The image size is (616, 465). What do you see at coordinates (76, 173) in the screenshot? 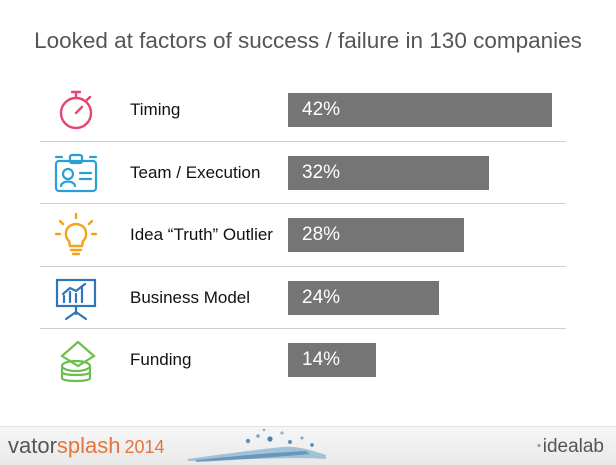
I see `id-badge-icon` at bounding box center [76, 173].